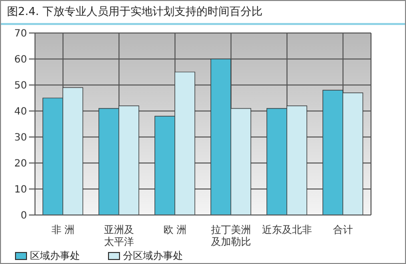 The width and height of the screenshot is (406, 264). Describe the element at coordinates (20, 190) in the screenshot. I see `y-tick-label: 10` at that location.